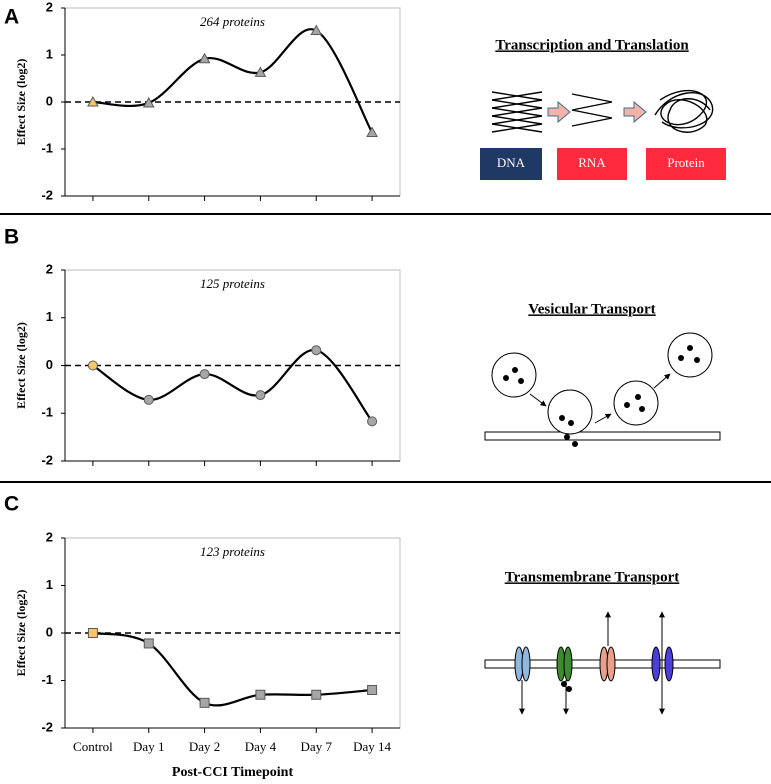 Image resolution: width=771 pixels, height=784 pixels. I want to click on vesicle-icons, so click(602, 389).